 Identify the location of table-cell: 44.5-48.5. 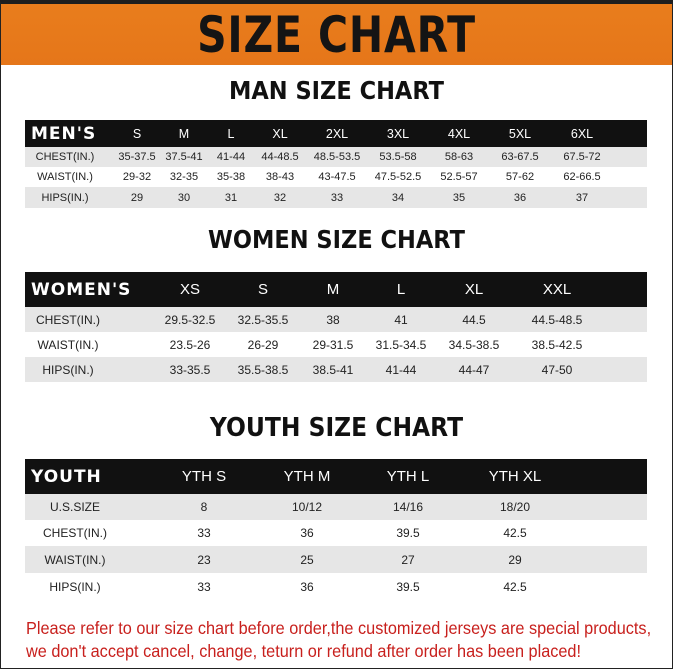
(557, 319).